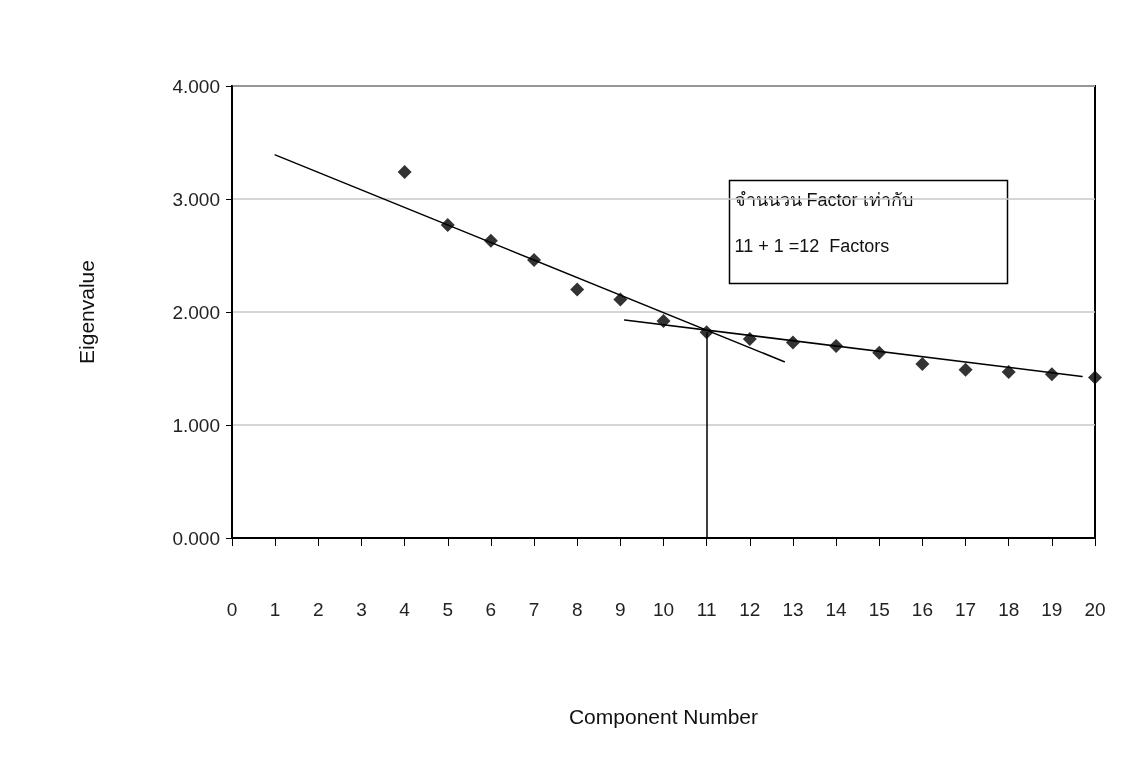 This screenshot has height=781, width=1126. What do you see at coordinates (750, 609) in the screenshot?
I see `x-tick-label: 12` at bounding box center [750, 609].